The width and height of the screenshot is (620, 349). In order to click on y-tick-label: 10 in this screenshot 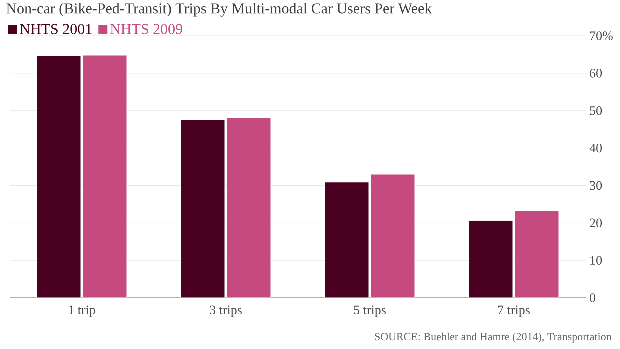, I will do `click(596, 260)`.